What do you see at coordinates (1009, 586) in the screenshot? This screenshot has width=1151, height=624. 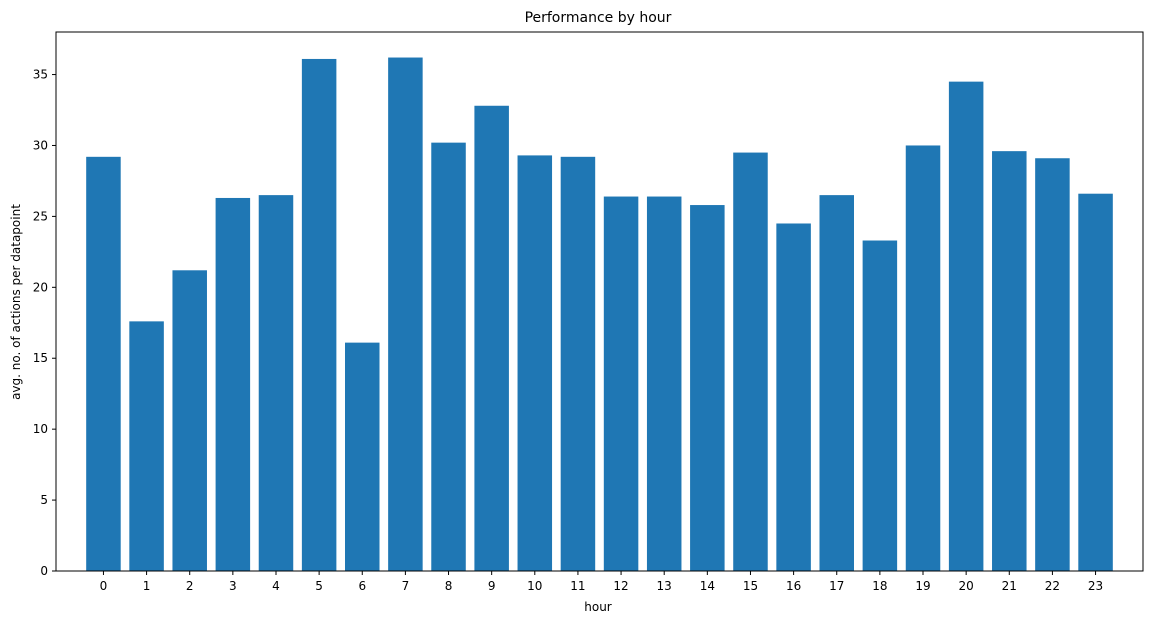 I see `x-tick-label: 21` at bounding box center [1009, 586].